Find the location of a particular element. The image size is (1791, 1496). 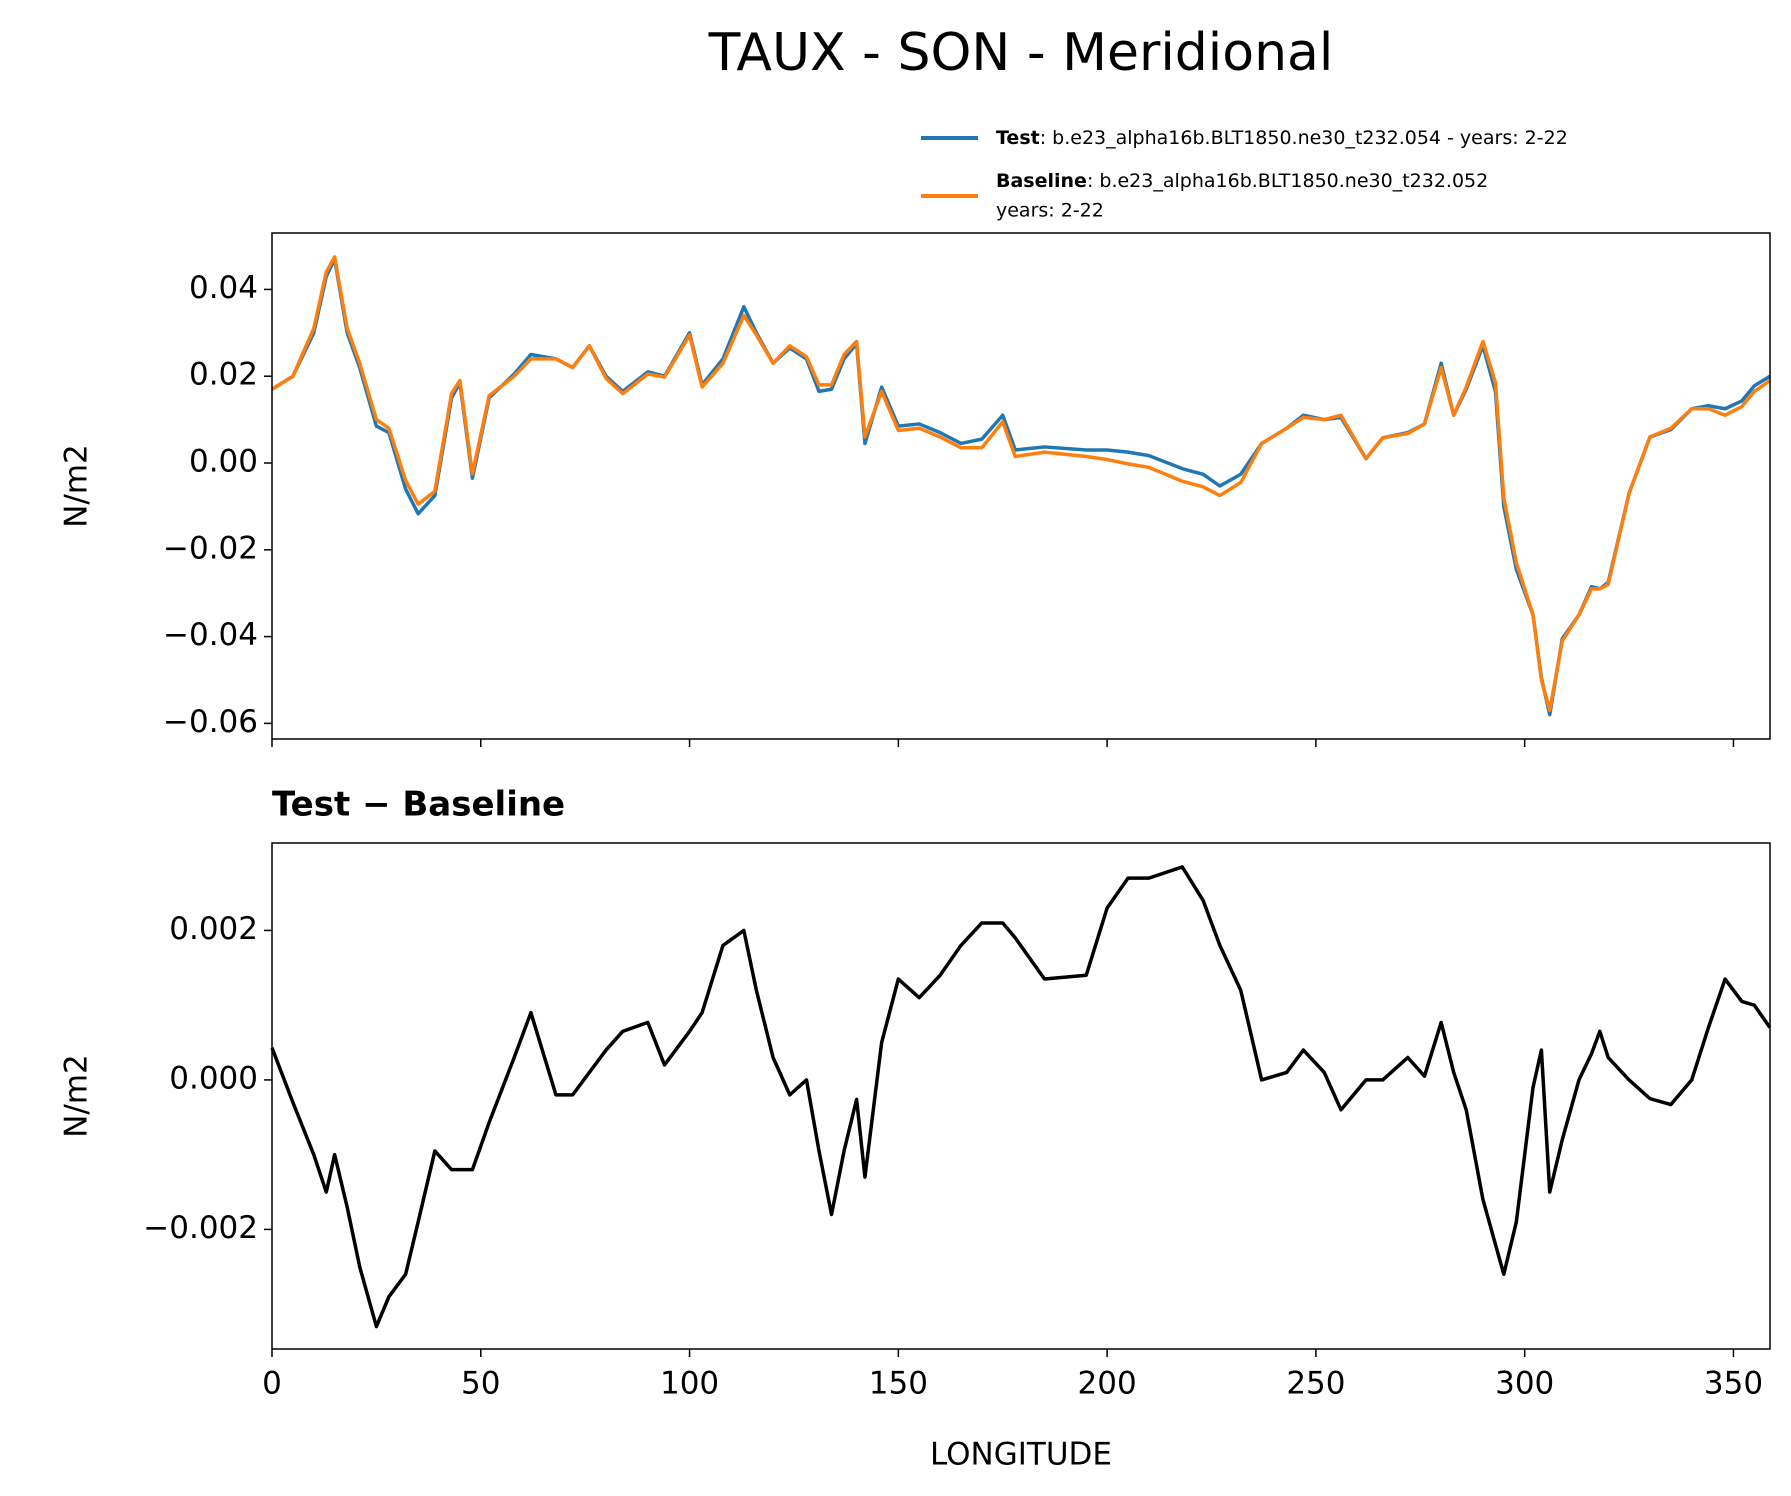

y-tick-label: −0.002 is located at coordinates (200, 1228).